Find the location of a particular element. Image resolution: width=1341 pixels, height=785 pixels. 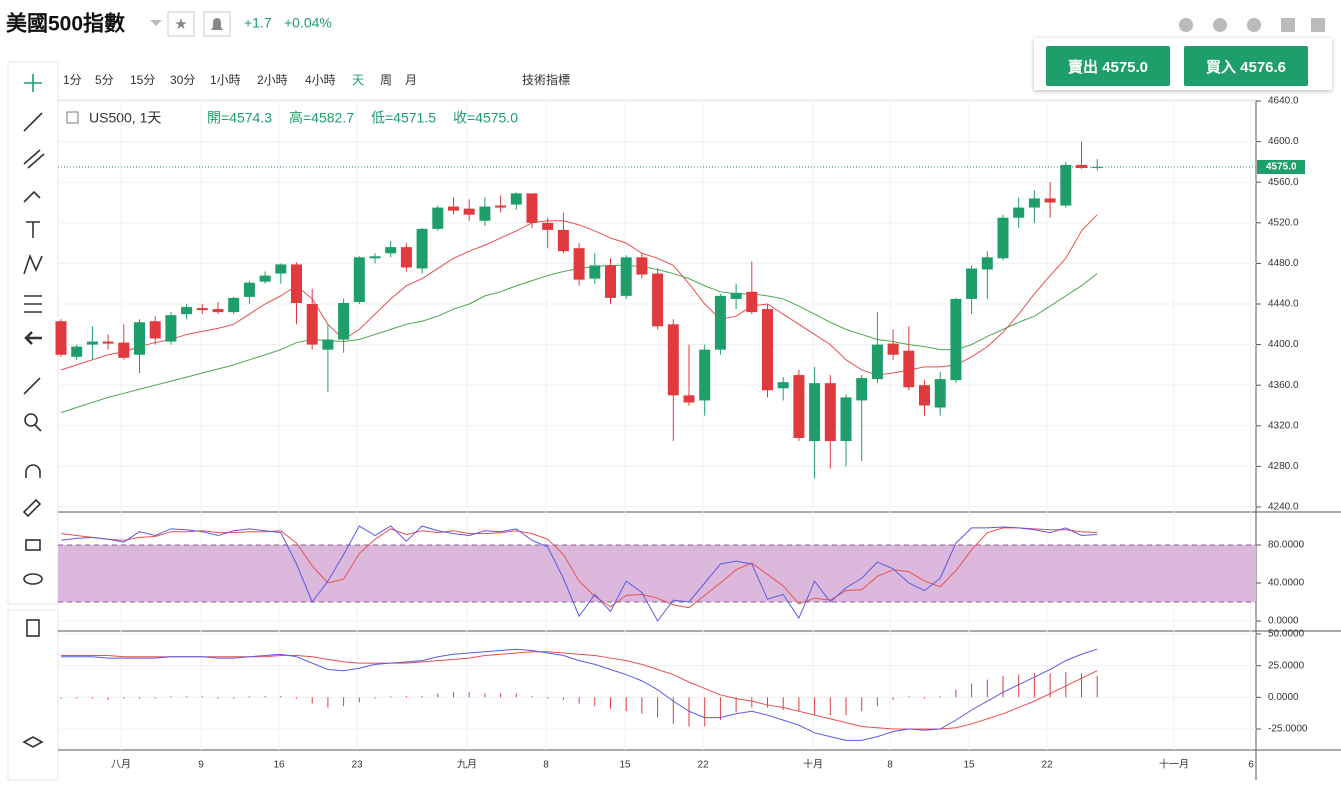

y-tick-label: -25.0000 is located at coordinates (1288, 729).